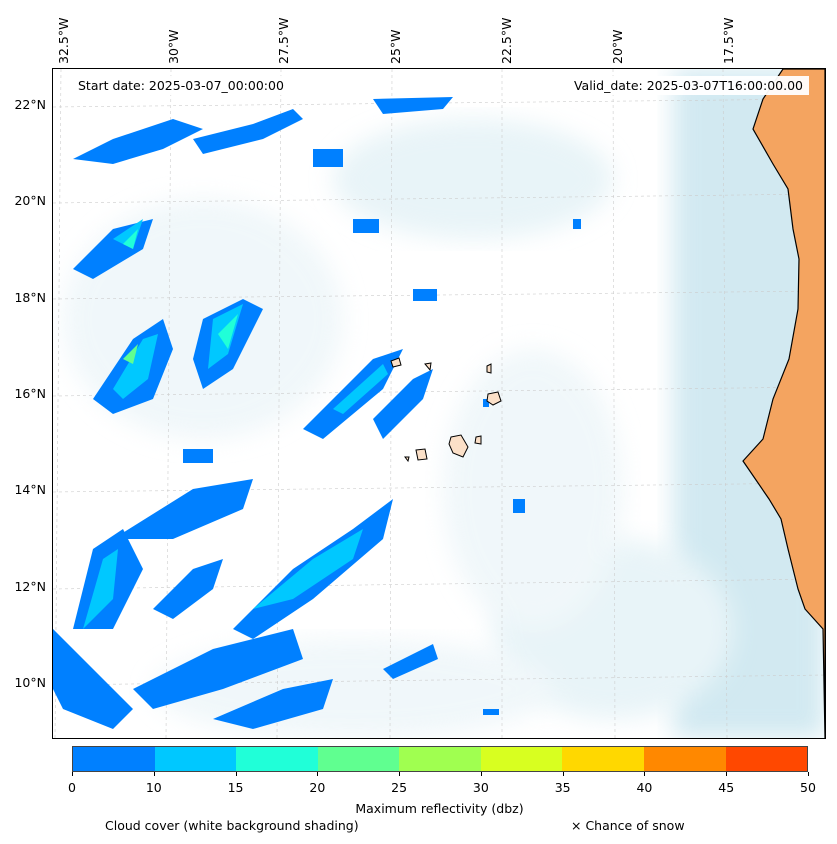 Image resolution: width=837 pixels, height=844 pixels. Describe the element at coordinates (644, 787) in the screenshot. I see `colorbar-tick-label: 40` at that location.